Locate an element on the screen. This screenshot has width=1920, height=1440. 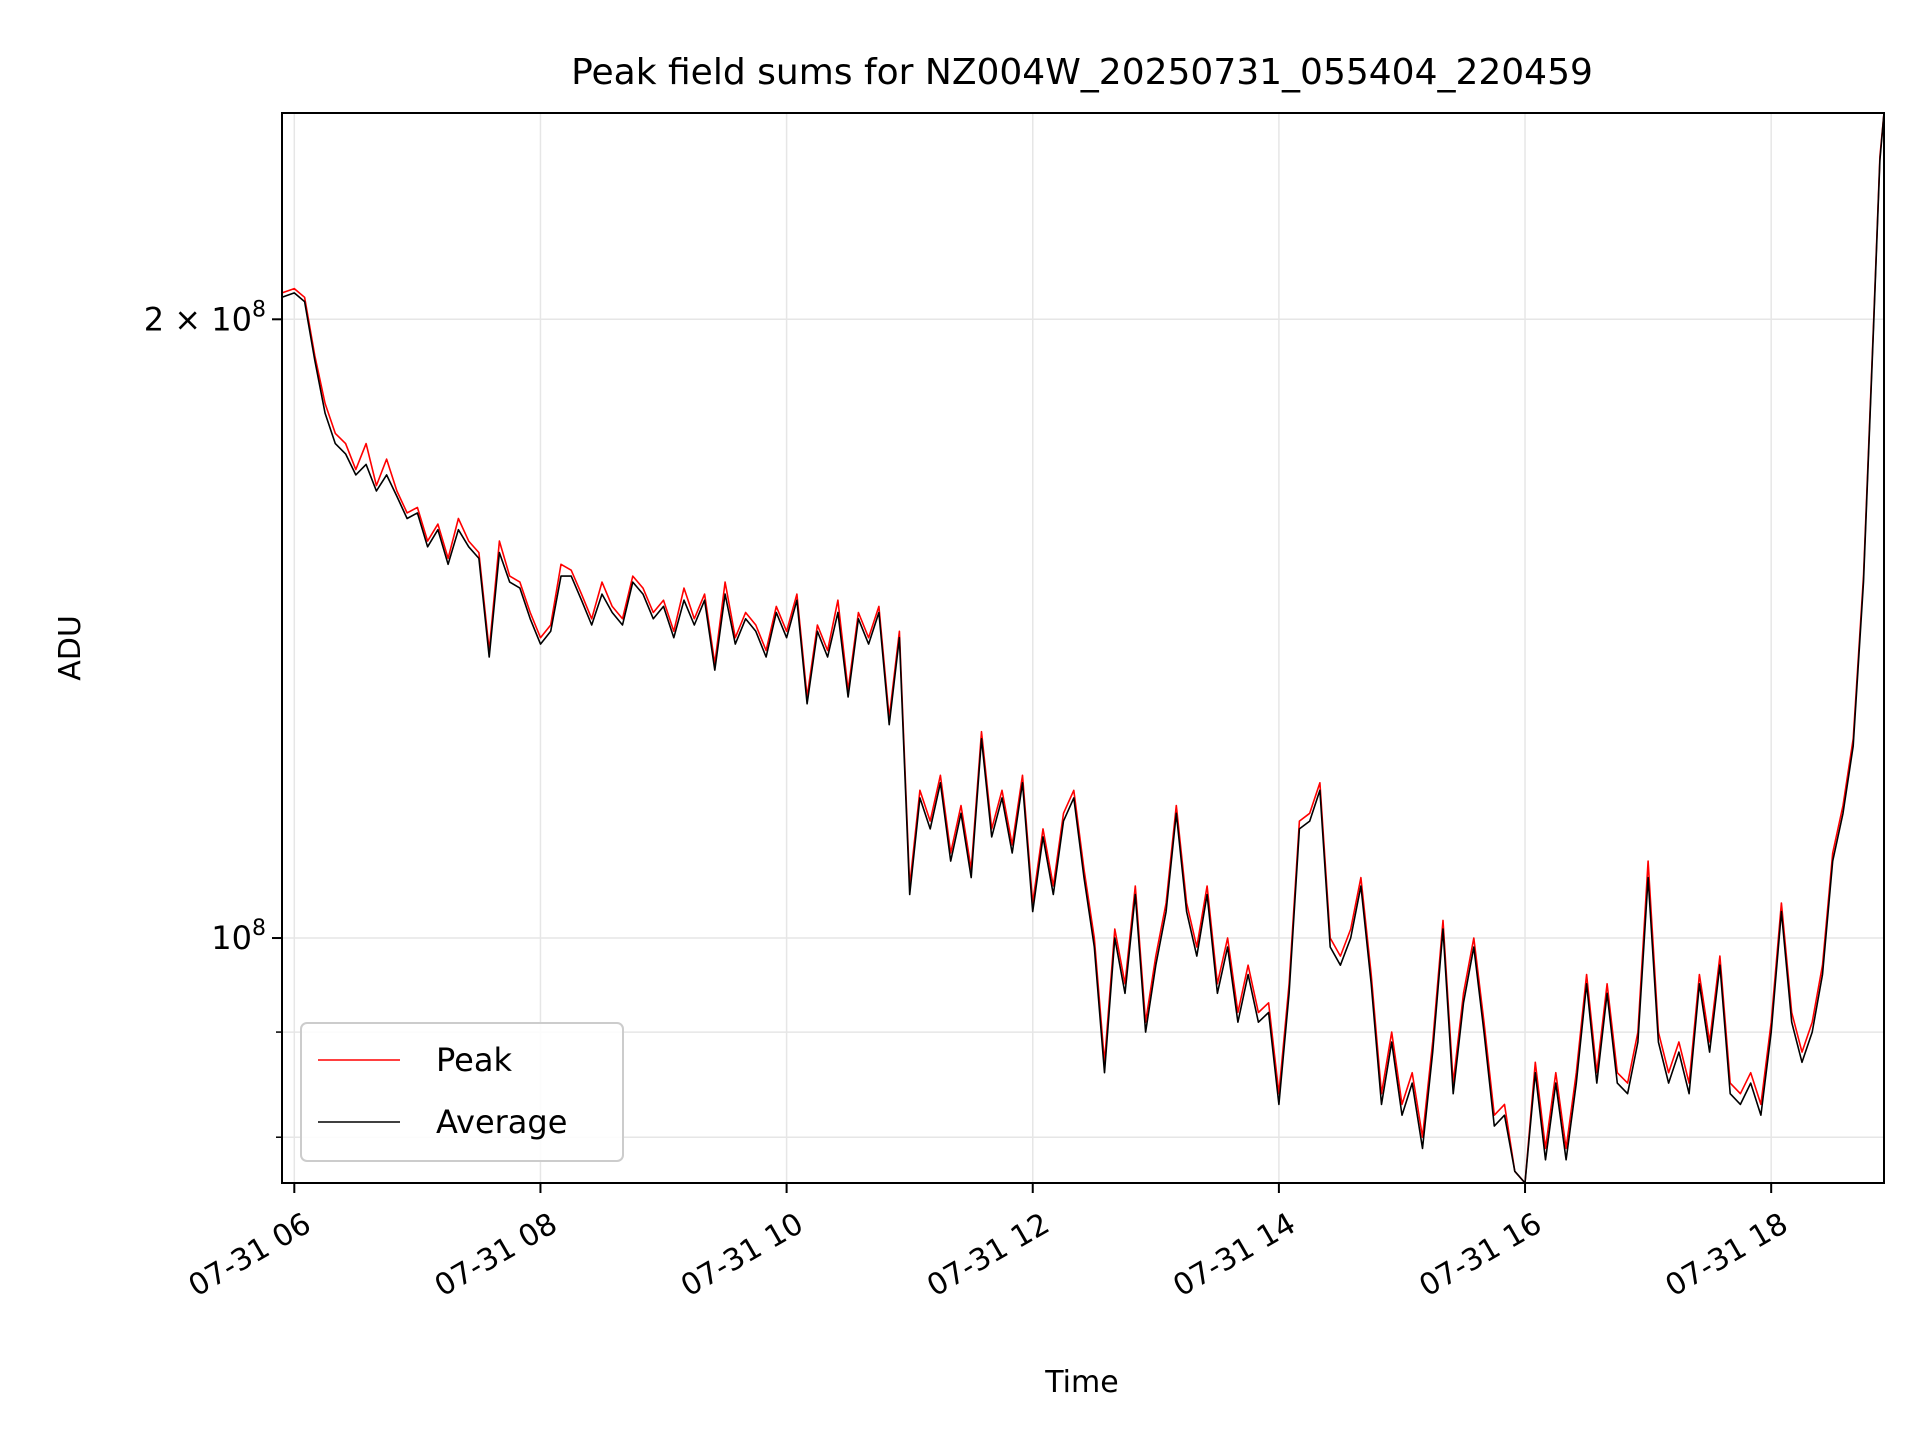
y-tick-label: 2 × 108 is located at coordinates (205, 317).